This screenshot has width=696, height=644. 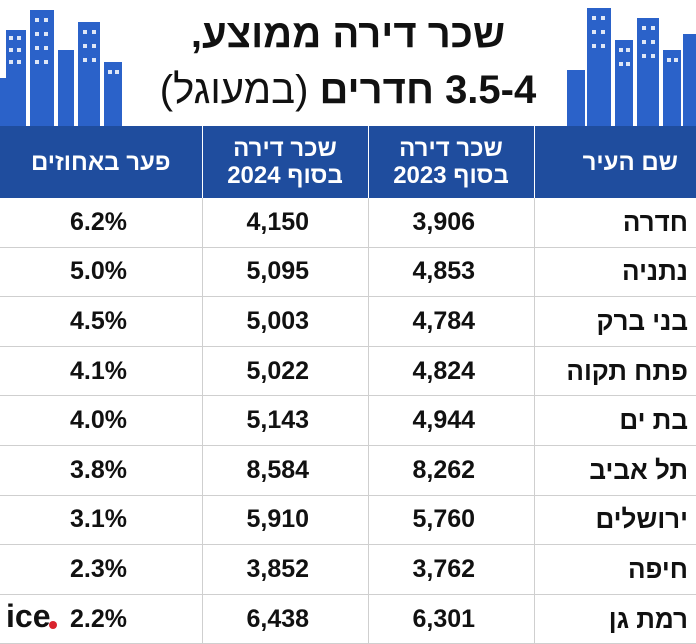 I want to click on cell-rent-2023: 6,301, so click(x=450, y=619).